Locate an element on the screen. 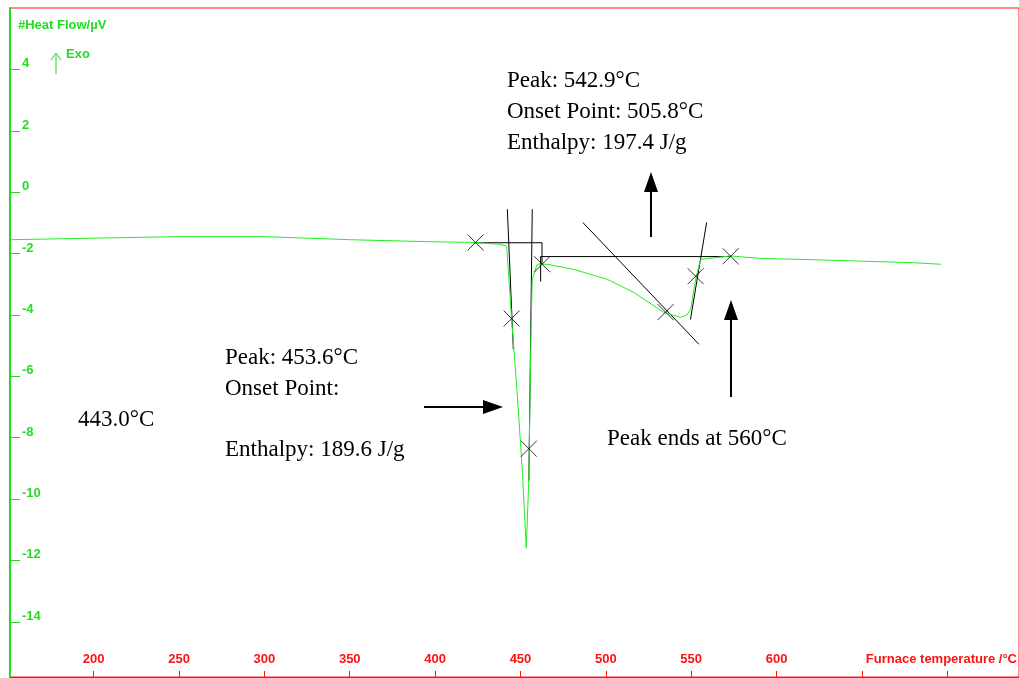 Image resolution: width=1019 pixels, height=678 pixels. x-tick-label: 600 is located at coordinates (776, 658).